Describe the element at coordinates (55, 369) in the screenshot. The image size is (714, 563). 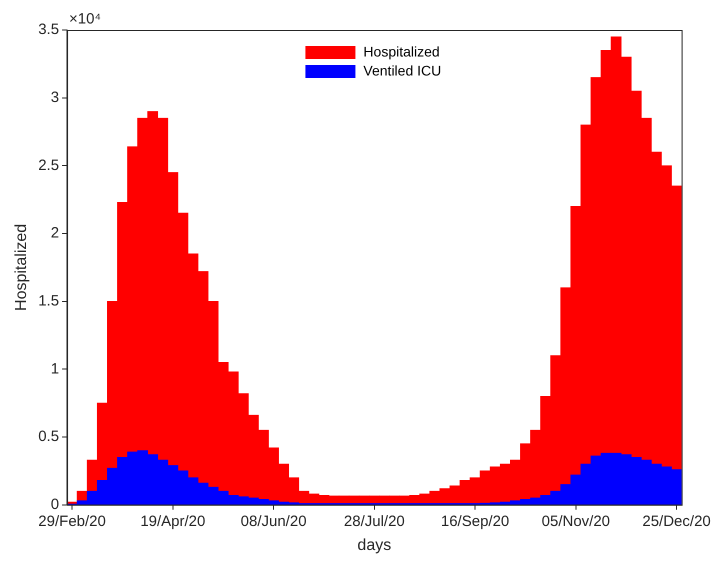
I see `y-tick-label: 1` at that location.